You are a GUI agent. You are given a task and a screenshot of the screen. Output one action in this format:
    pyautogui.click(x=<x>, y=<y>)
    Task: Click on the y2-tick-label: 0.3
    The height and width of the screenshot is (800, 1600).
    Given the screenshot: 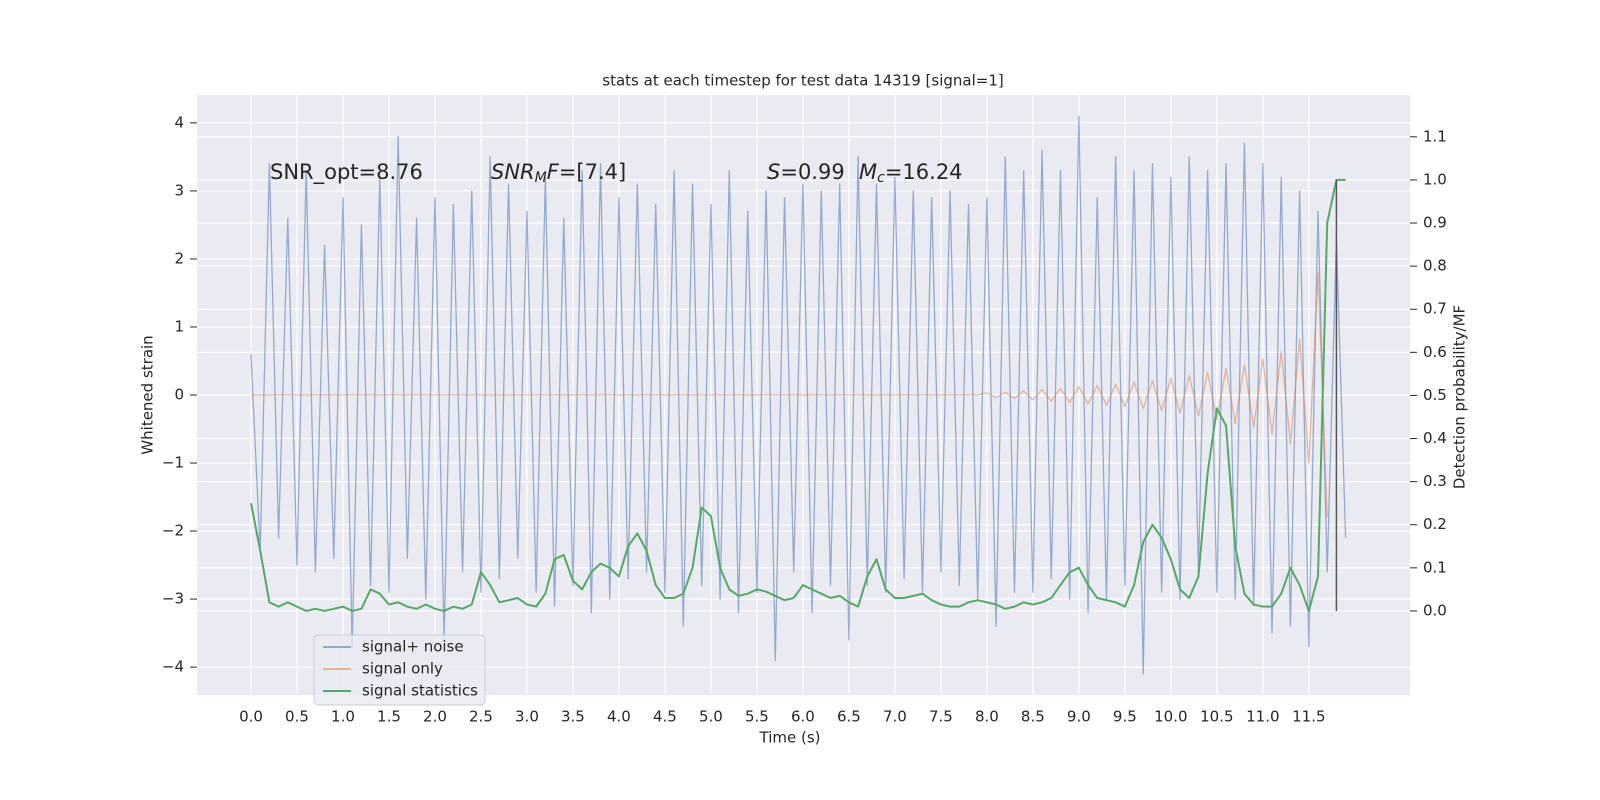 What is the action you would take?
    pyautogui.click(x=1435, y=481)
    